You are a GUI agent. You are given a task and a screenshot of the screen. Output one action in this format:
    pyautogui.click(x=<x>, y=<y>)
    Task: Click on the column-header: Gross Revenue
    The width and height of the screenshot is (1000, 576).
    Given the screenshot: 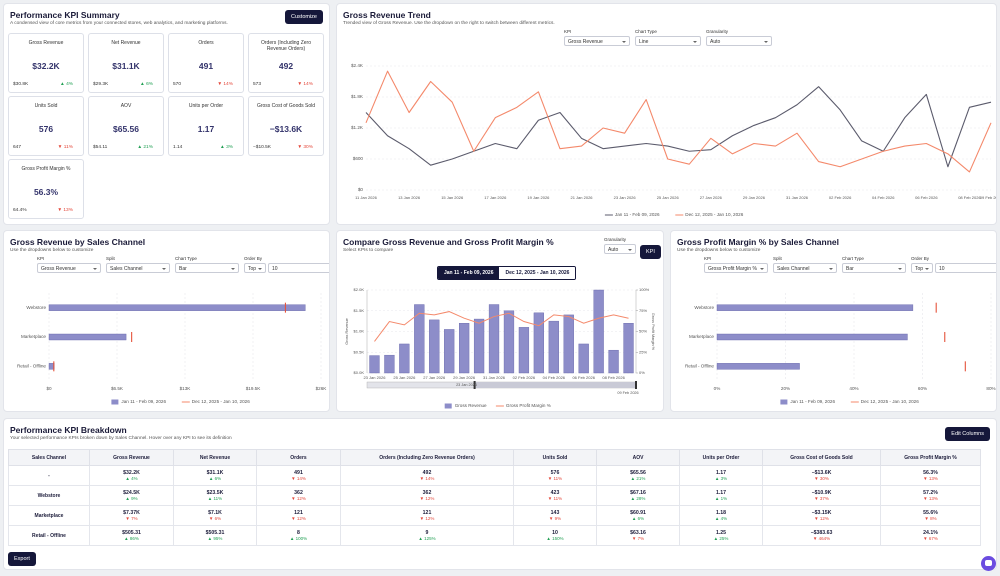 What is the action you would take?
    pyautogui.click(x=131, y=457)
    